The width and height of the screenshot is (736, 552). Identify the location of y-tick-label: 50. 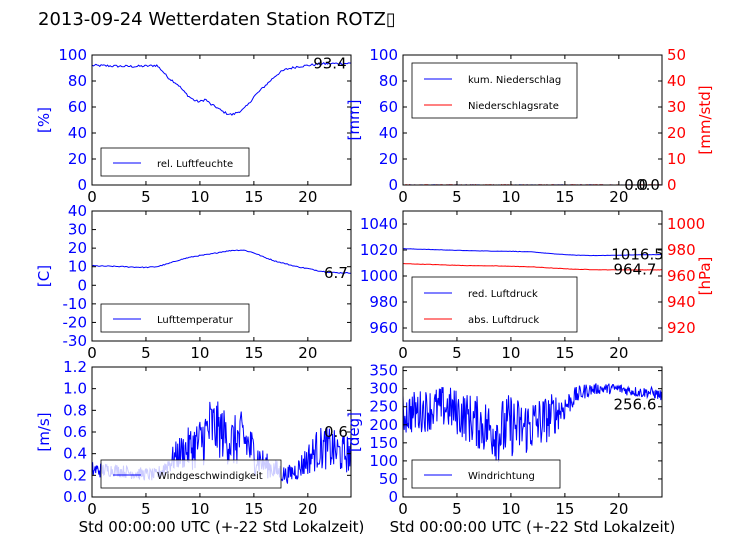
(388, 479).